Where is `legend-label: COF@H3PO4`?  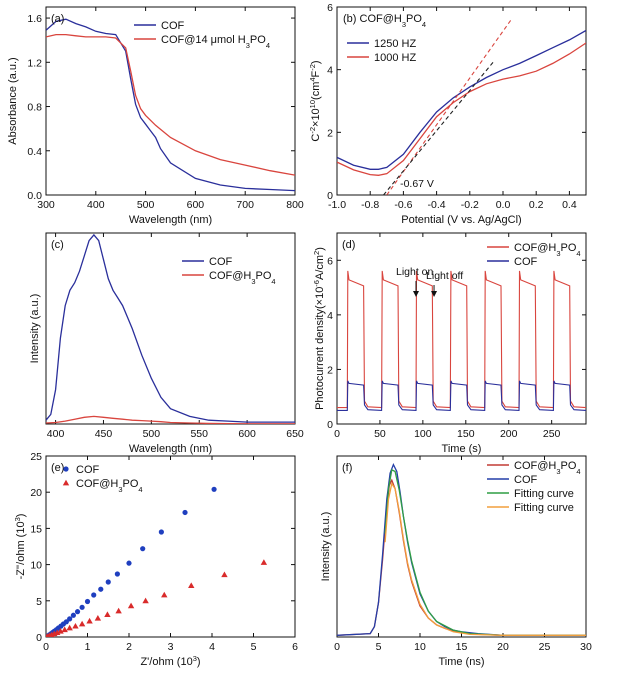 legend-label: COF@H3PO4 is located at coordinates (547, 250).